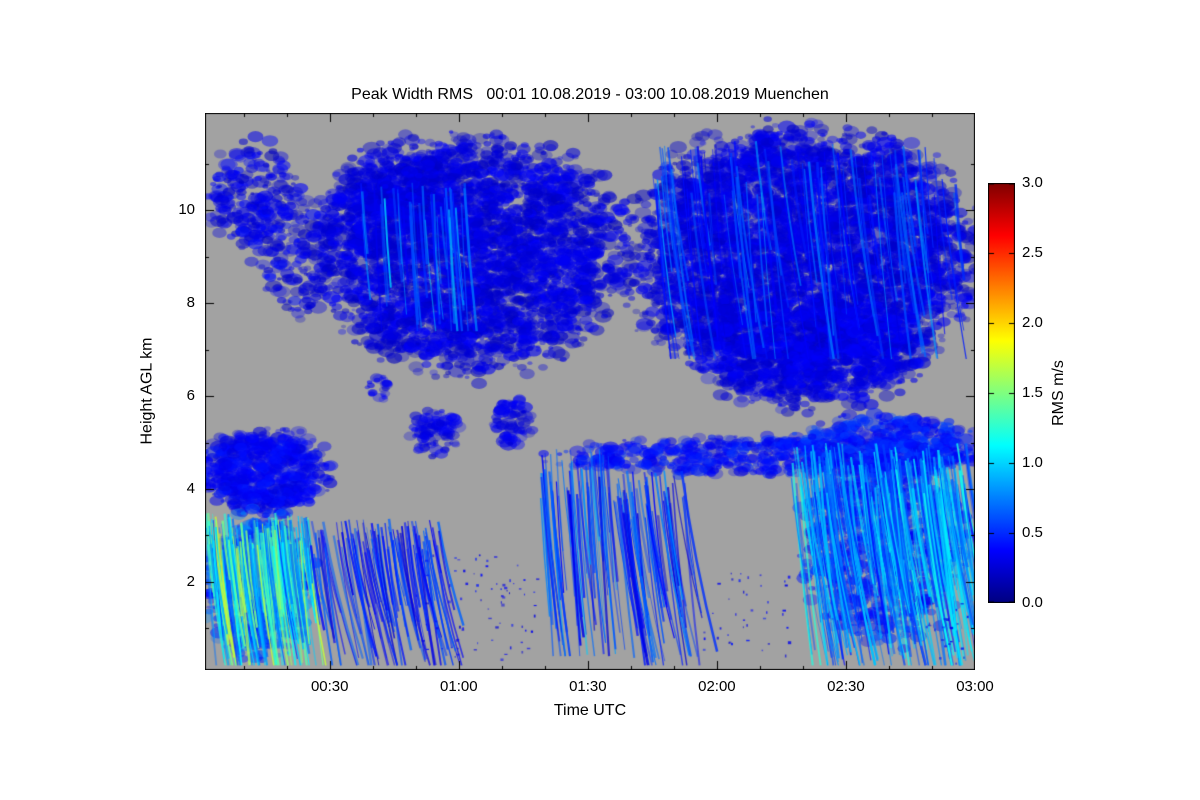 The height and width of the screenshot is (800, 1200). What do you see at coordinates (1001, 393) in the screenshot?
I see `colorbar` at bounding box center [1001, 393].